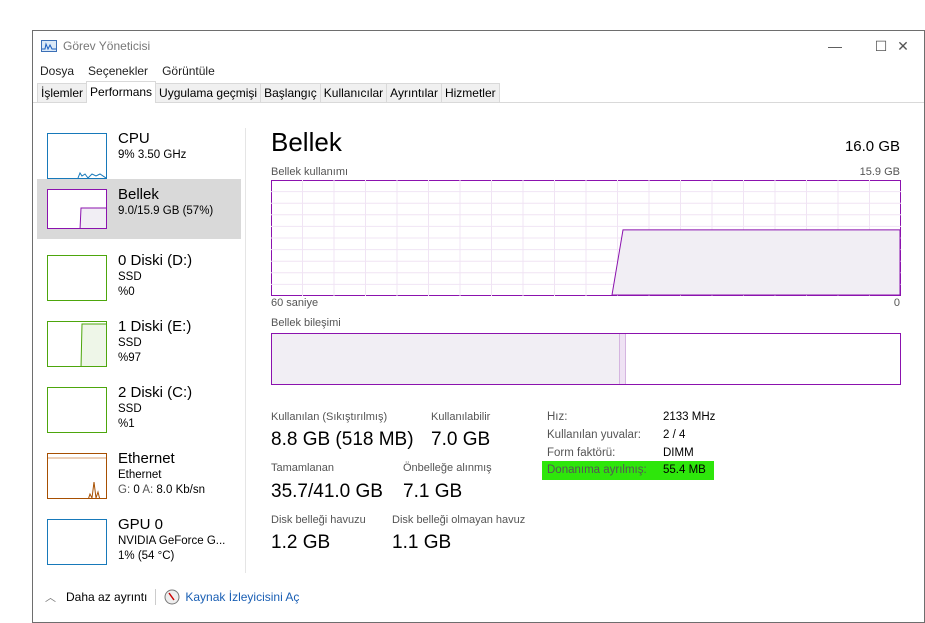 The width and height of the screenshot is (925, 623). I want to click on tab-performance: Performans, so click(121, 92).